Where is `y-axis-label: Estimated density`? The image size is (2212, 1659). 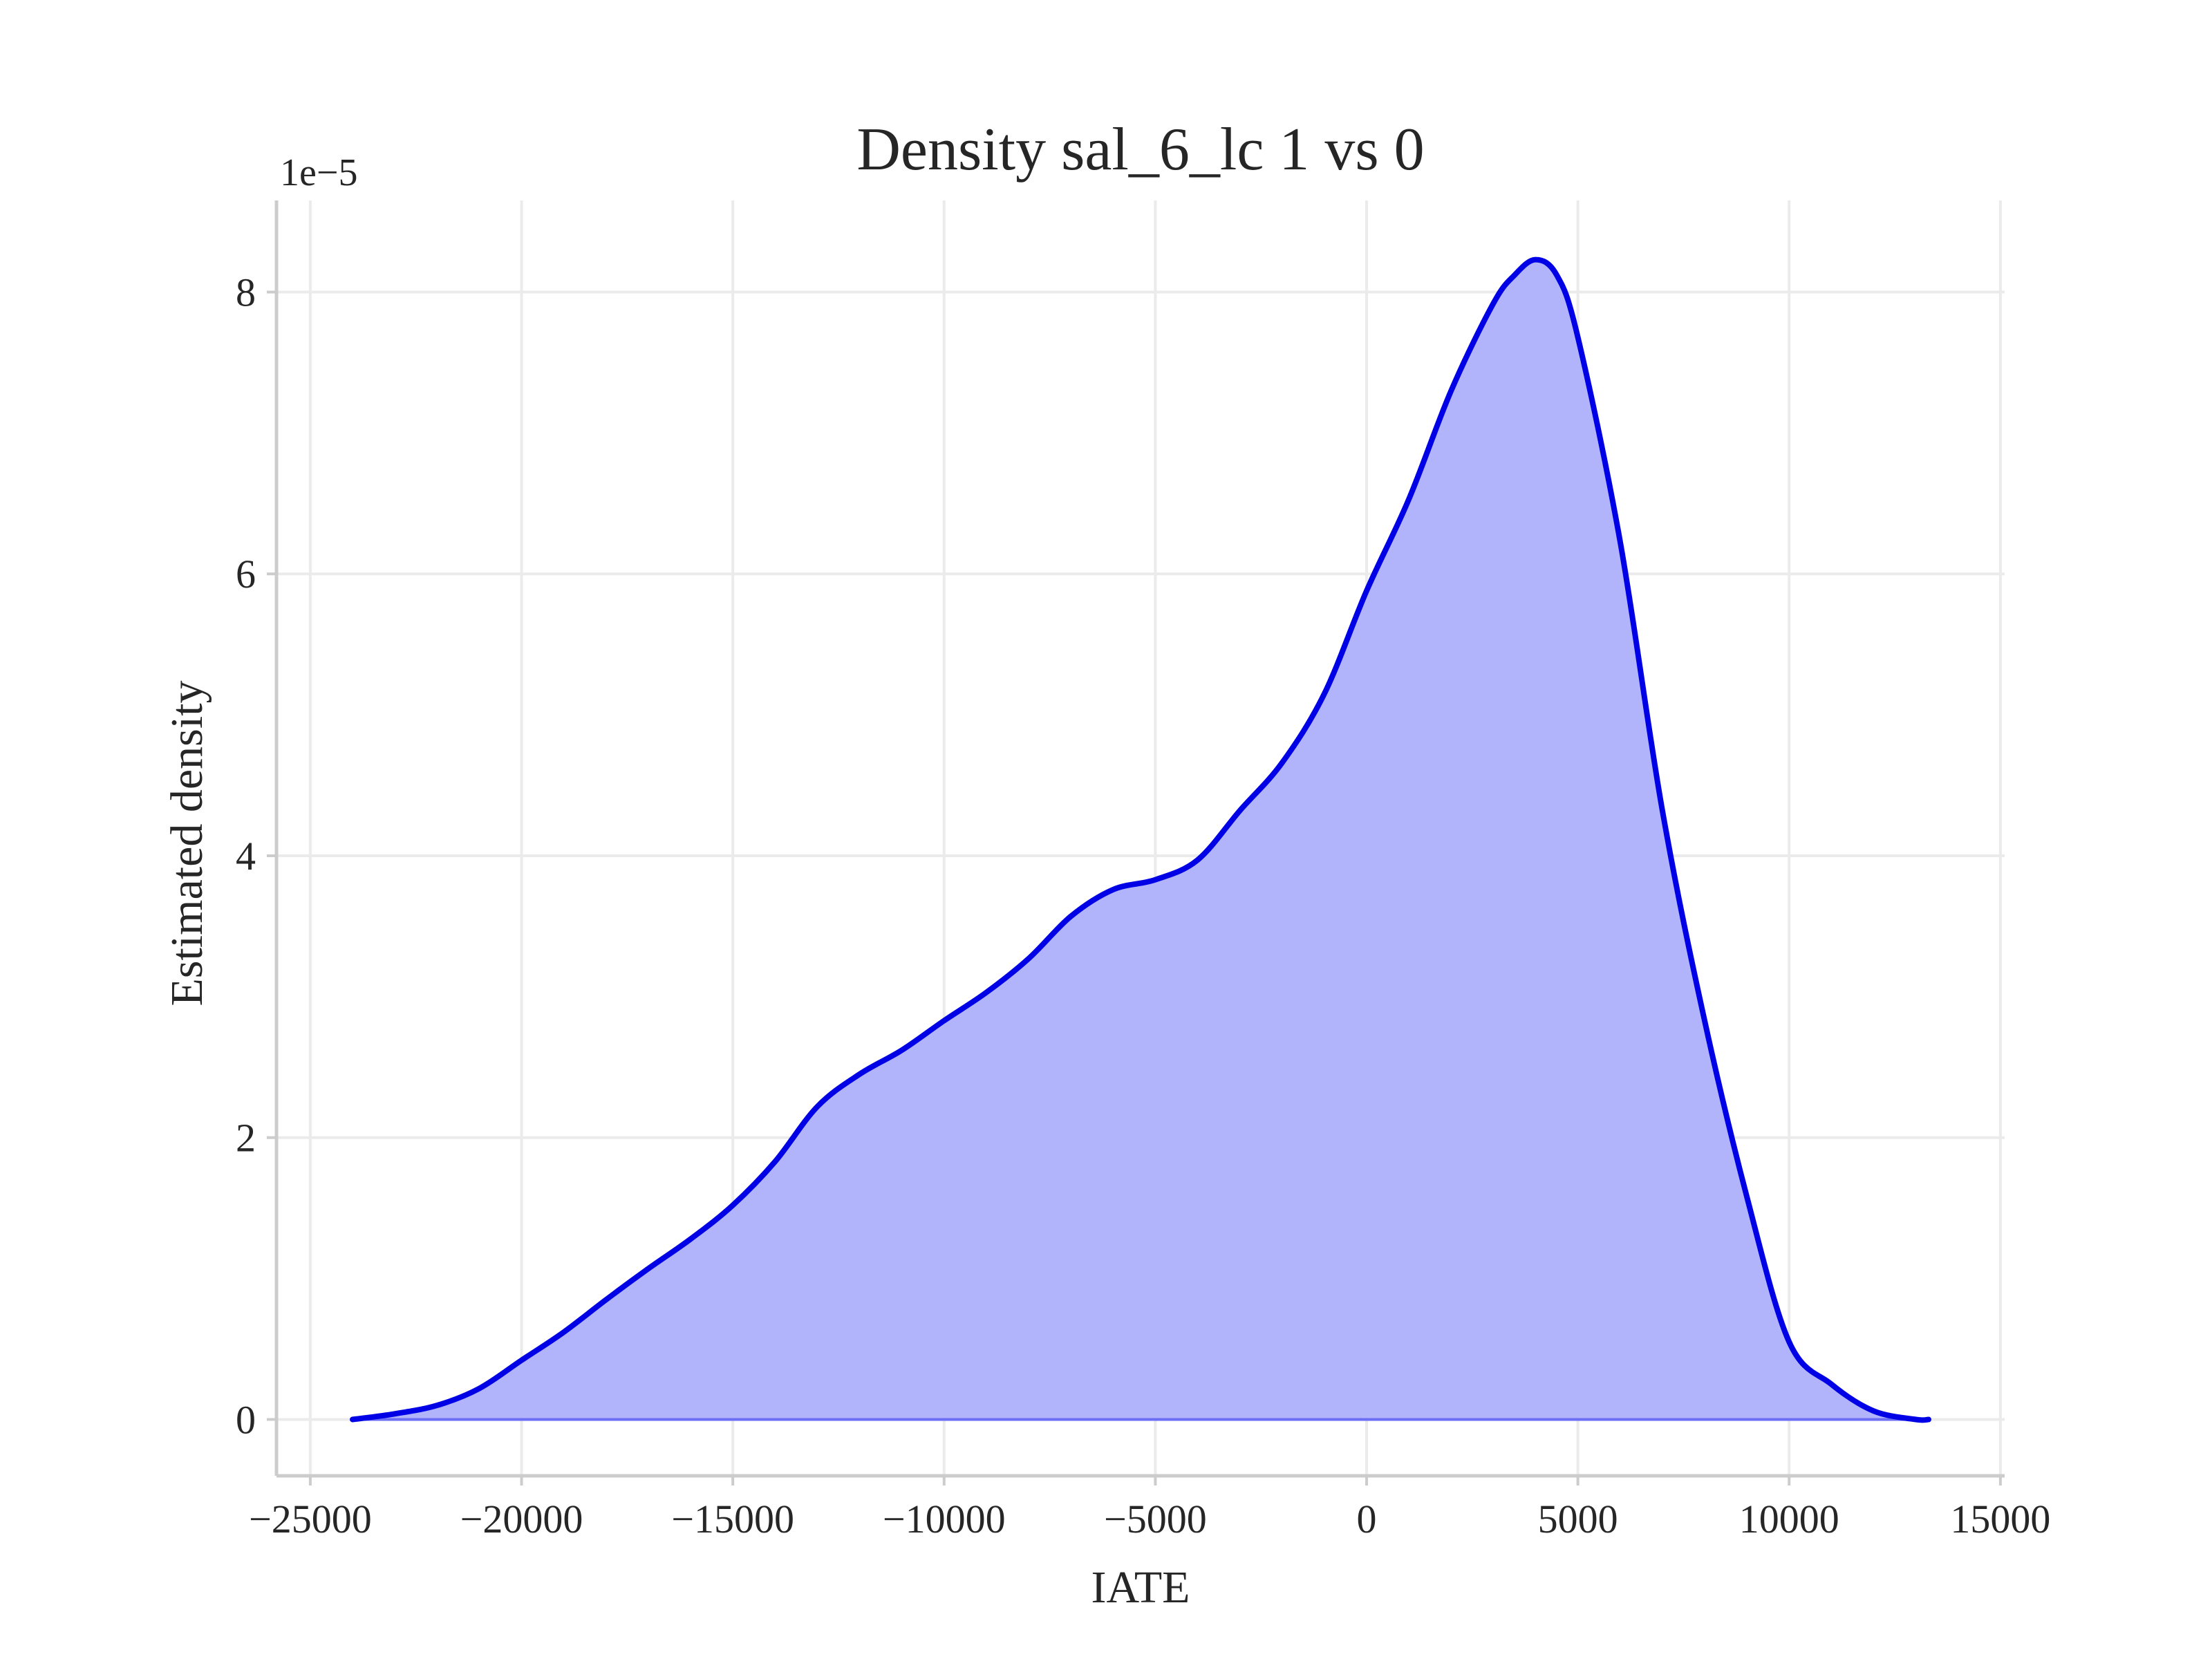
y-axis-label: Estimated density is located at coordinates (187, 843).